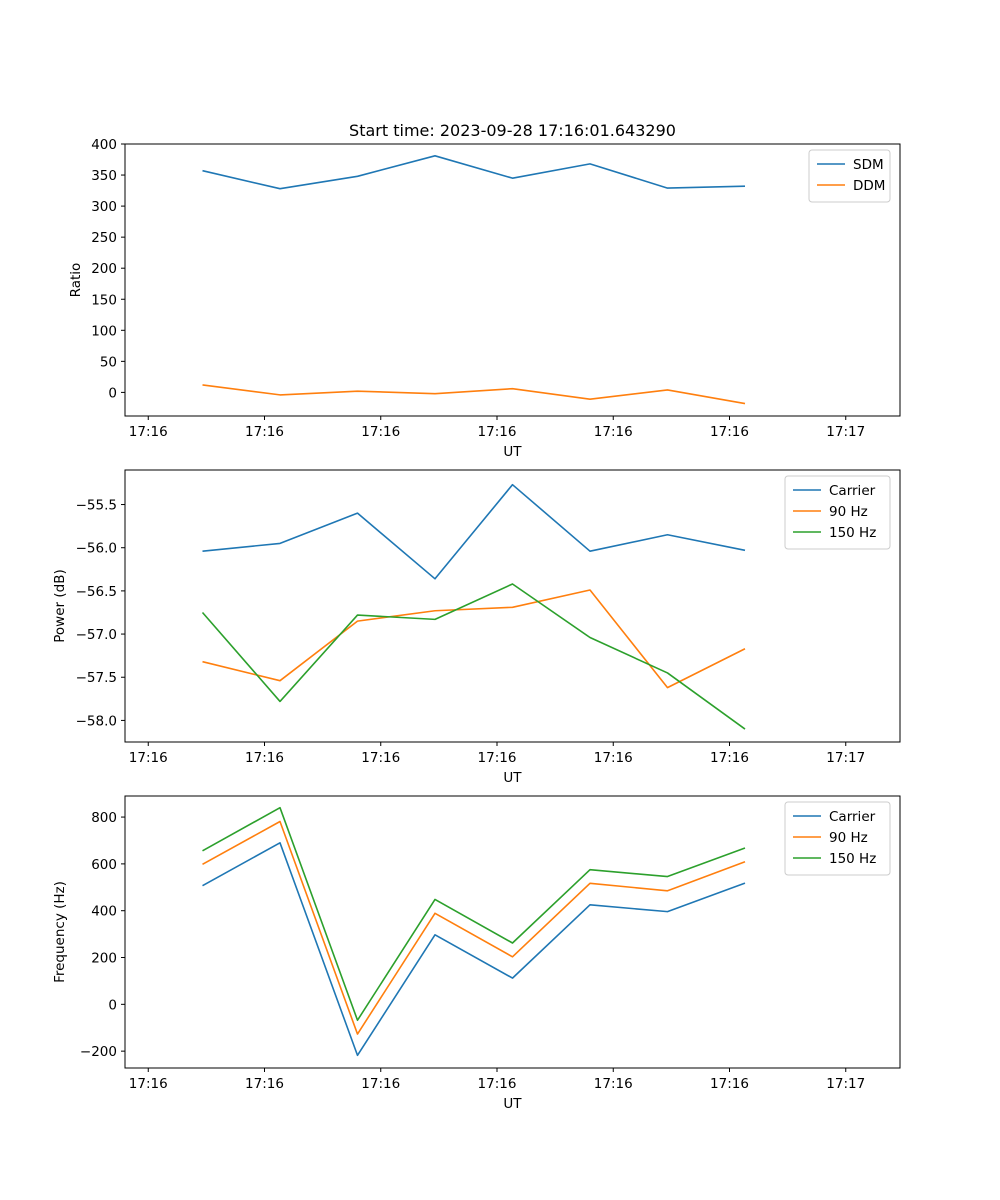 The width and height of the screenshot is (1000, 1200). I want to click on y-tick-label: 800, so click(104, 818).